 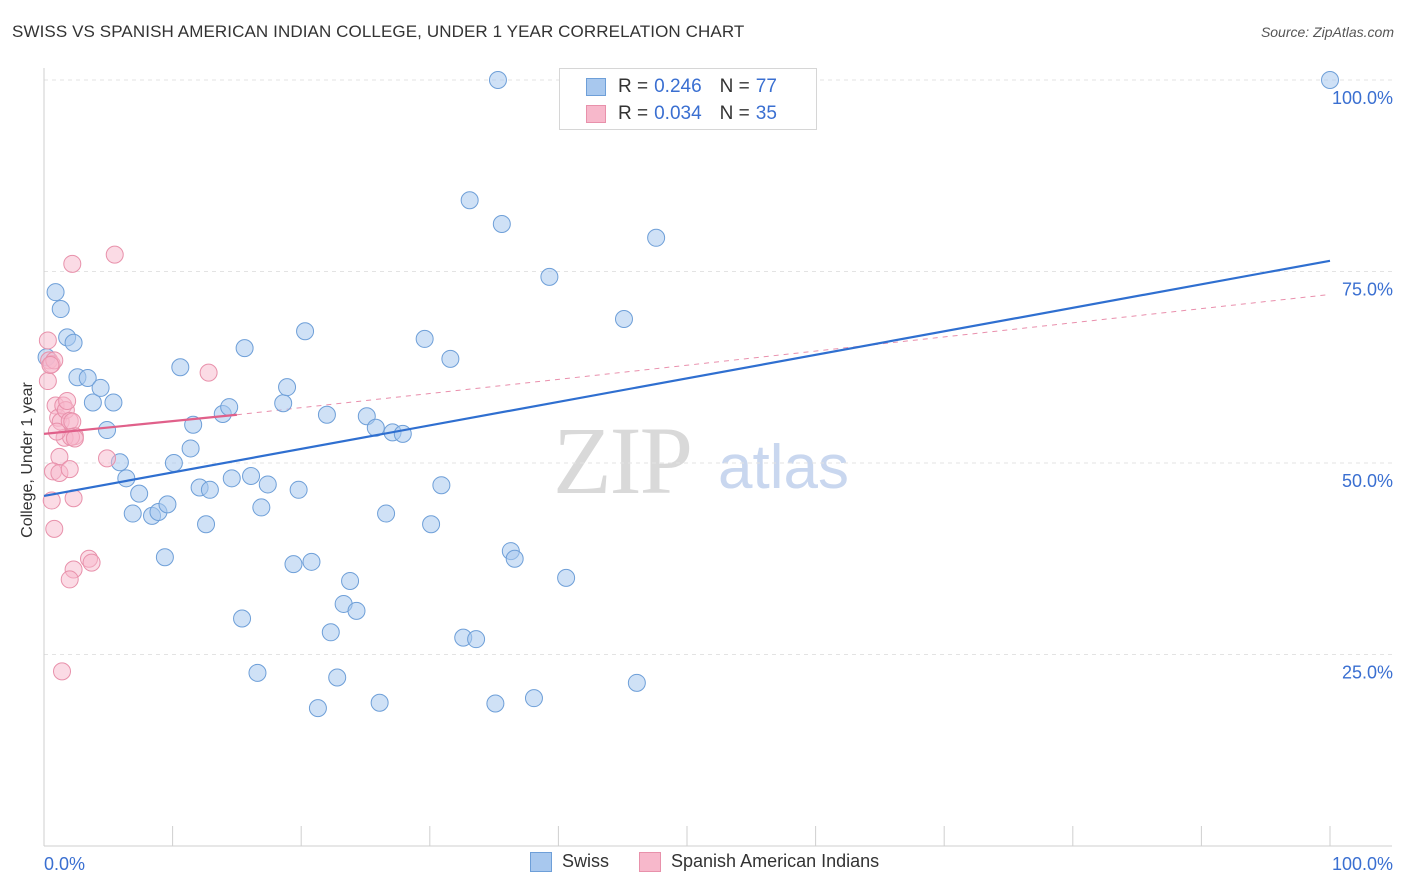 I want to click on swiss-r-label: R =, so click(x=633, y=86).